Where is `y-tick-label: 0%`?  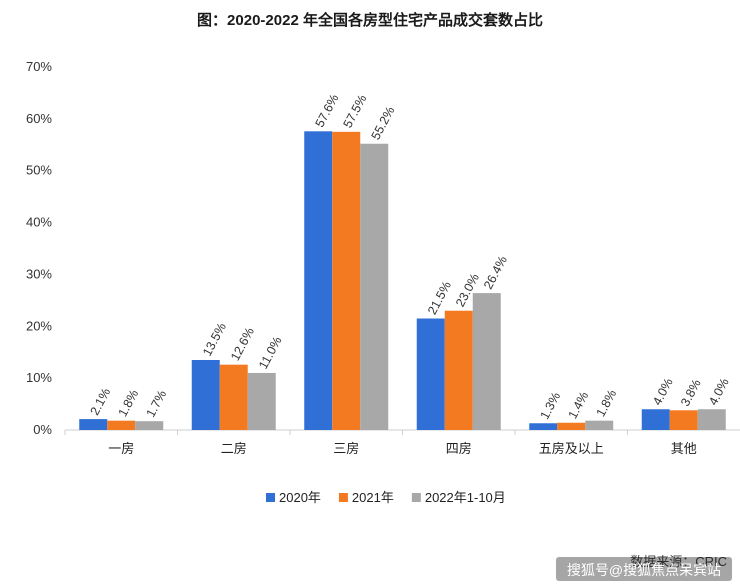
y-tick-label: 0% is located at coordinates (42, 429).